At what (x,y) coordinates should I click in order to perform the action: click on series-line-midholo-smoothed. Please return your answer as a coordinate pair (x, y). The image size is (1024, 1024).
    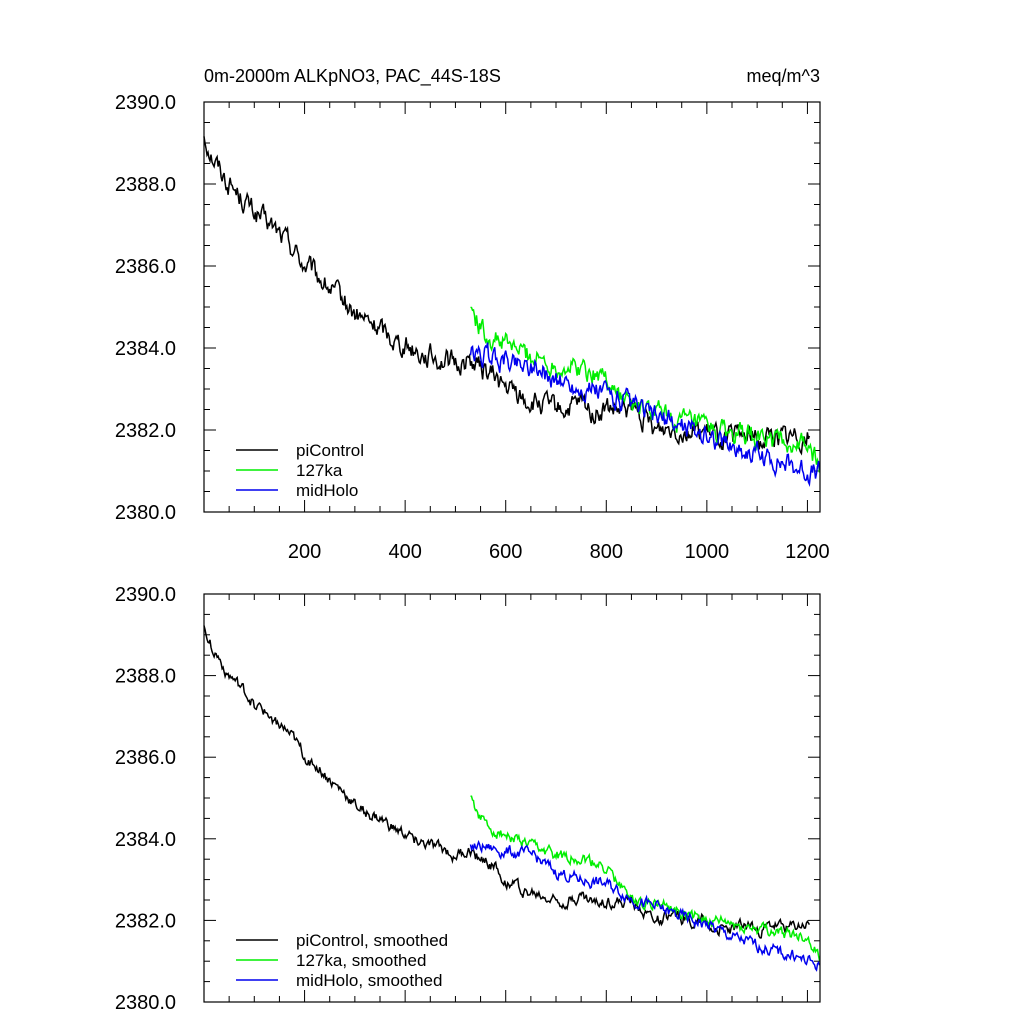
    Looking at the image, I should click on (645, 905).